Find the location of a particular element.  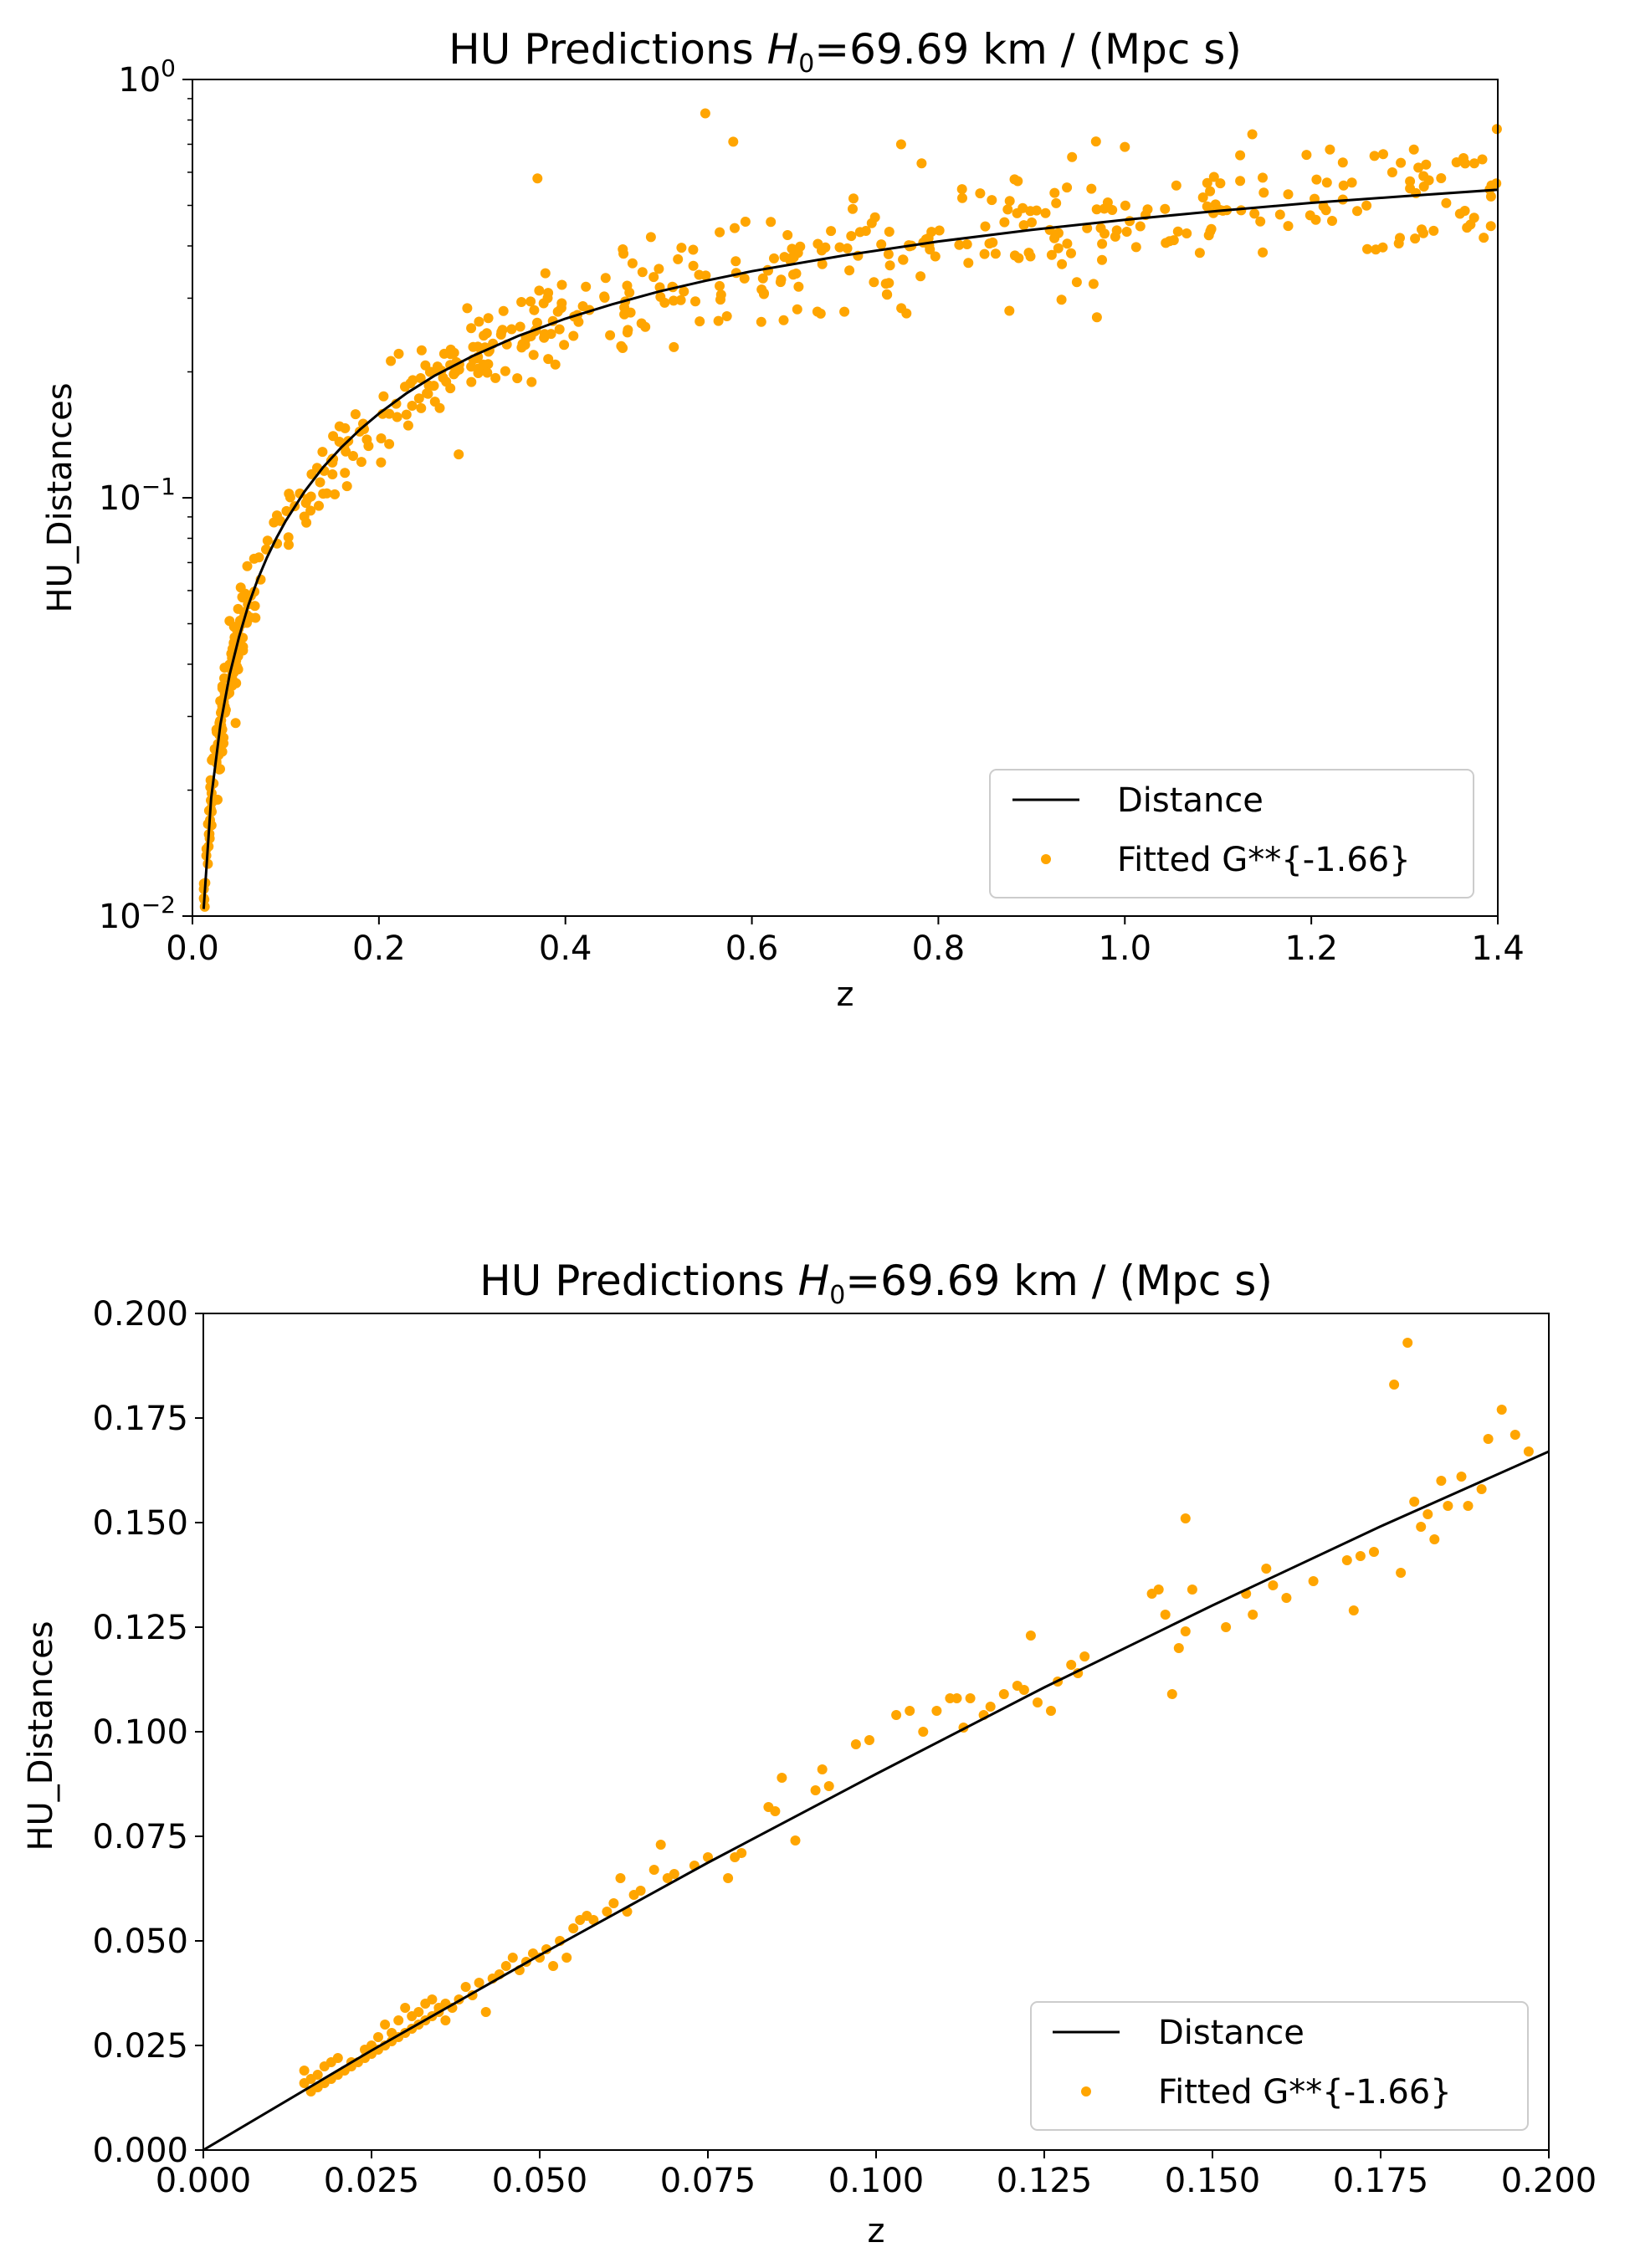

x-tick-label: 0.100 is located at coordinates (876, 2181).